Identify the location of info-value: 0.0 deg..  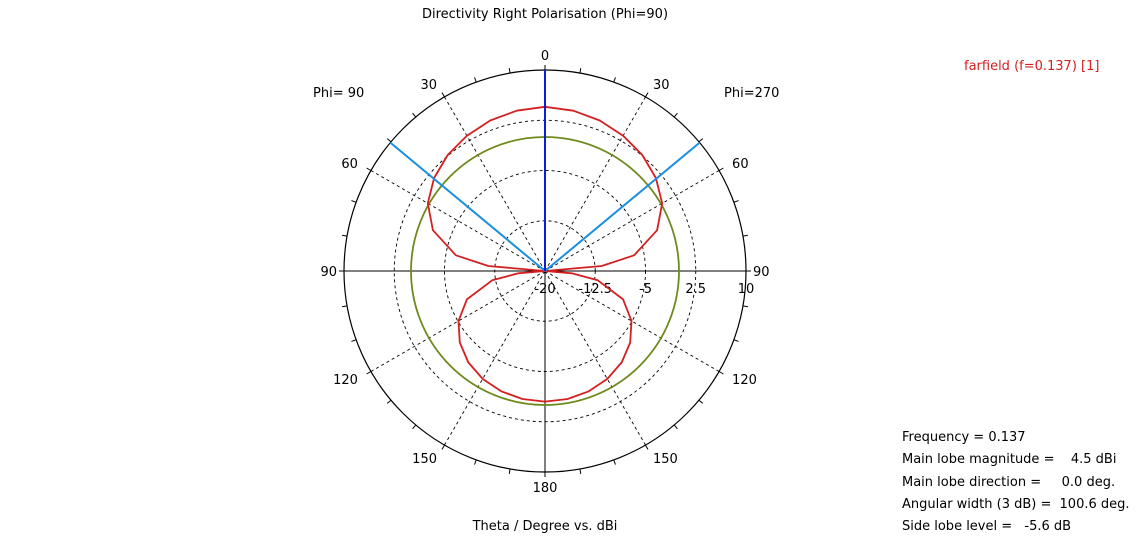
(1080, 482).